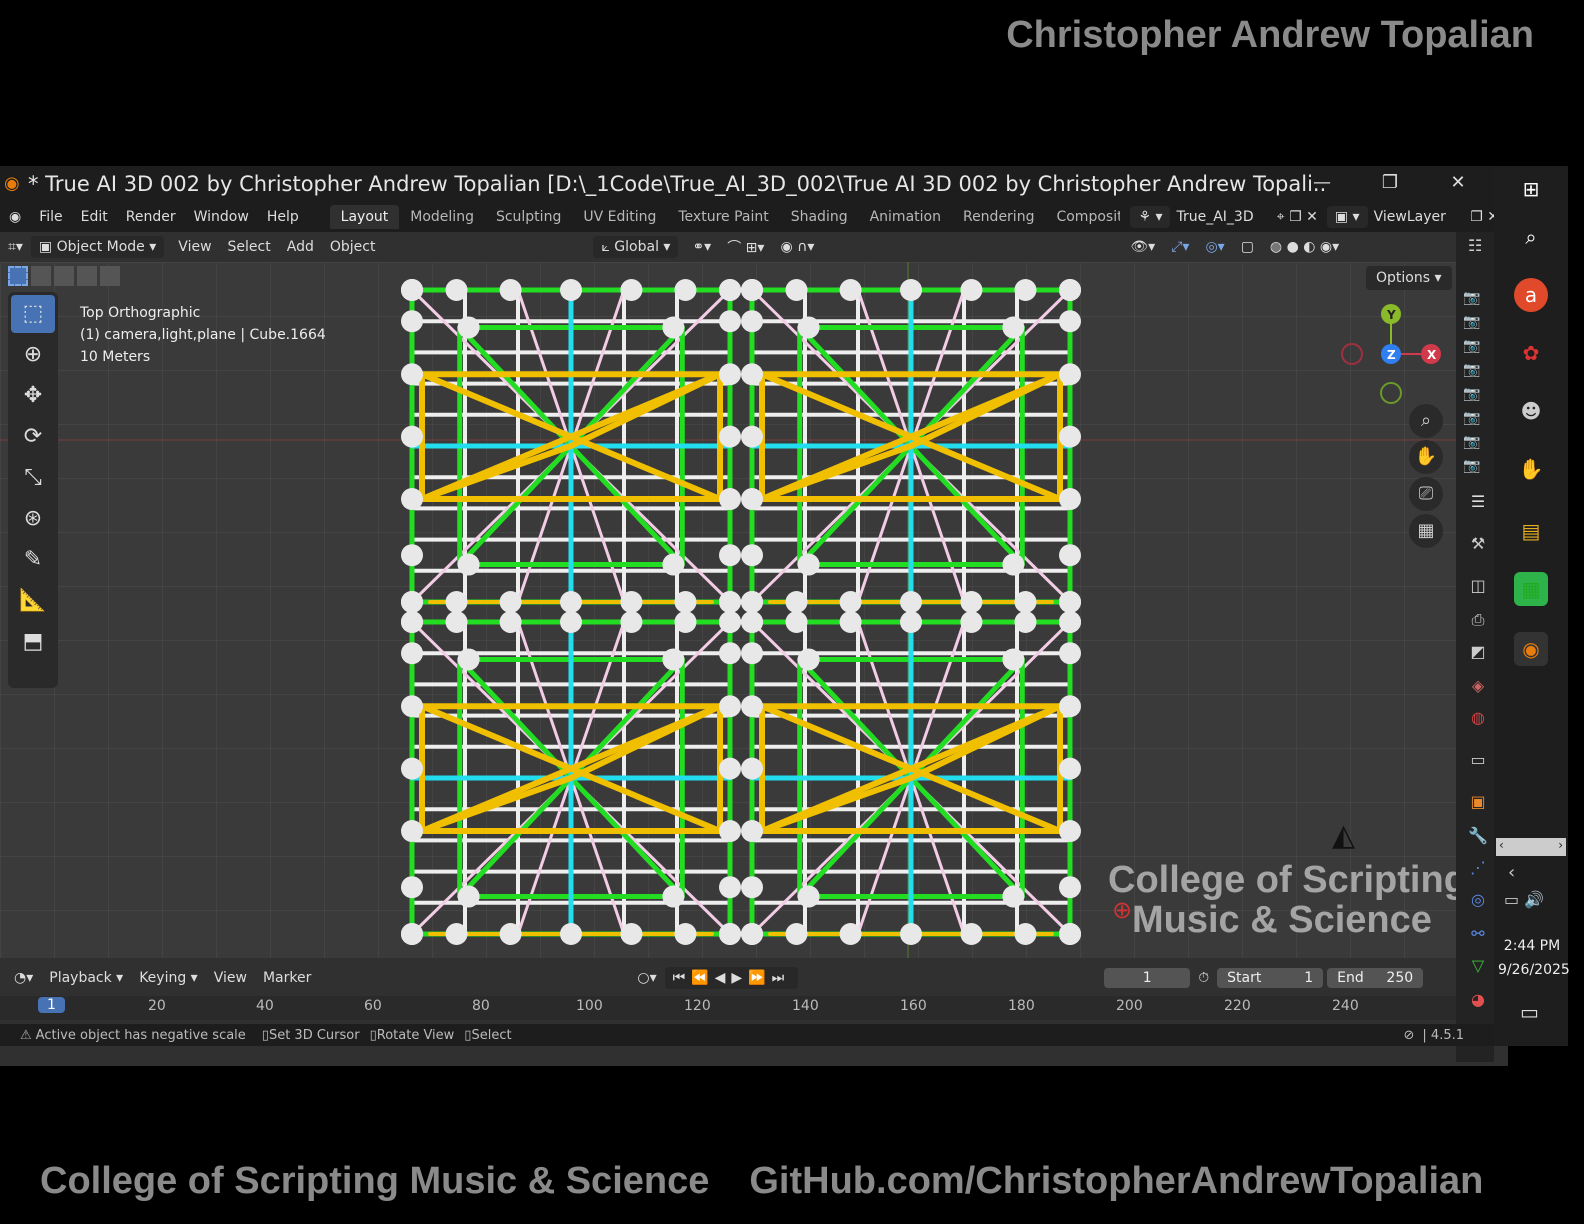 This screenshot has height=1224, width=1584. What do you see at coordinates (33, 314) in the screenshot?
I see `select-box-tool-icon: ⬚` at bounding box center [33, 314].